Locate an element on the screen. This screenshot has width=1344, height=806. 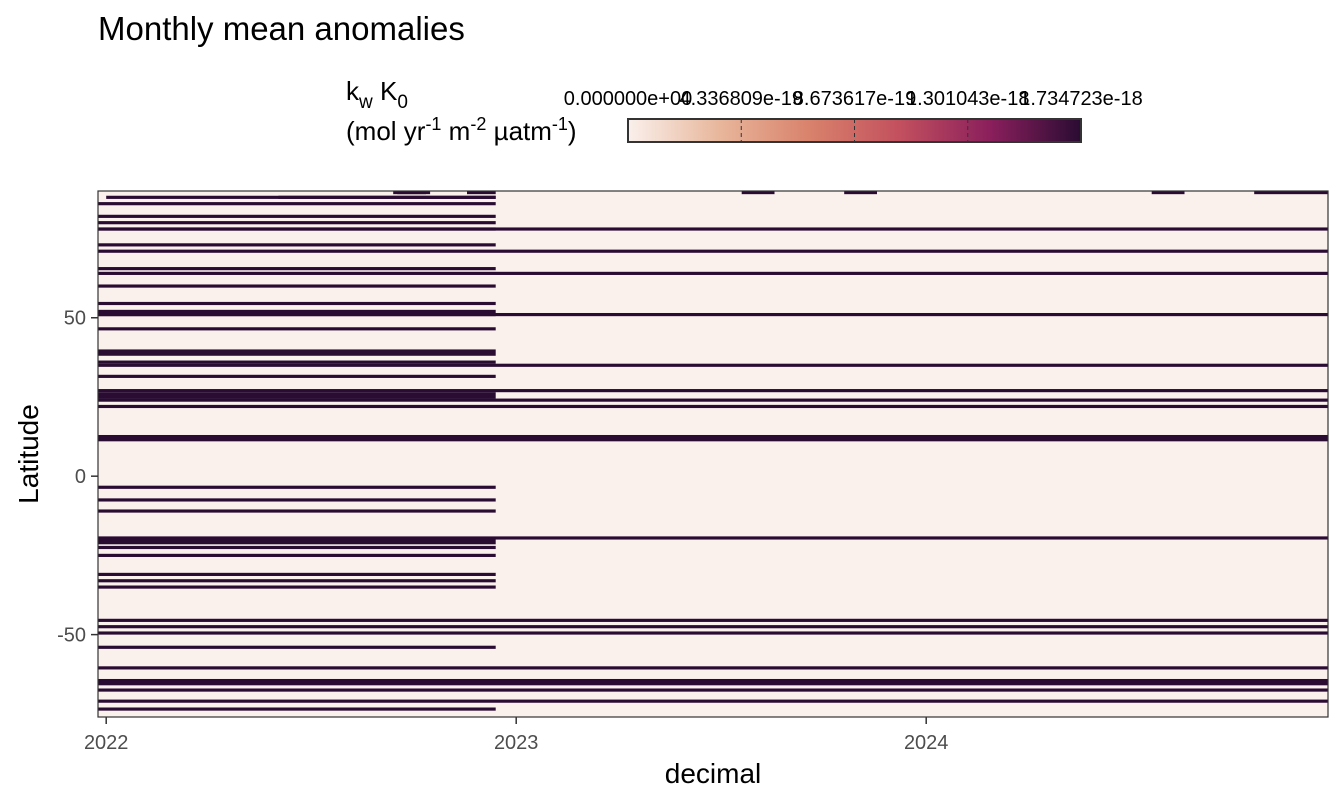
legend-title-line1: kw K0 is located at coordinates (377, 94).